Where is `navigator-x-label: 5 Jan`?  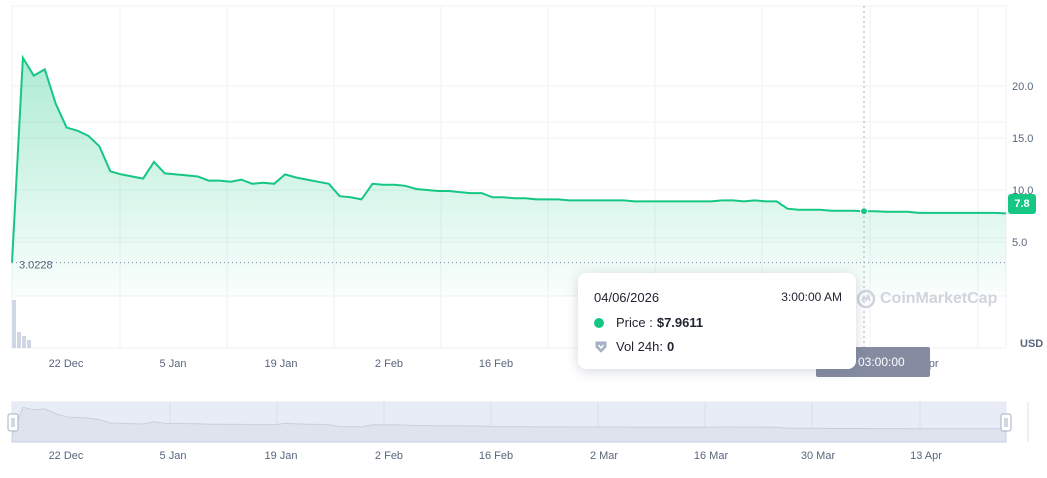
navigator-x-label: 5 Jan is located at coordinates (173, 456).